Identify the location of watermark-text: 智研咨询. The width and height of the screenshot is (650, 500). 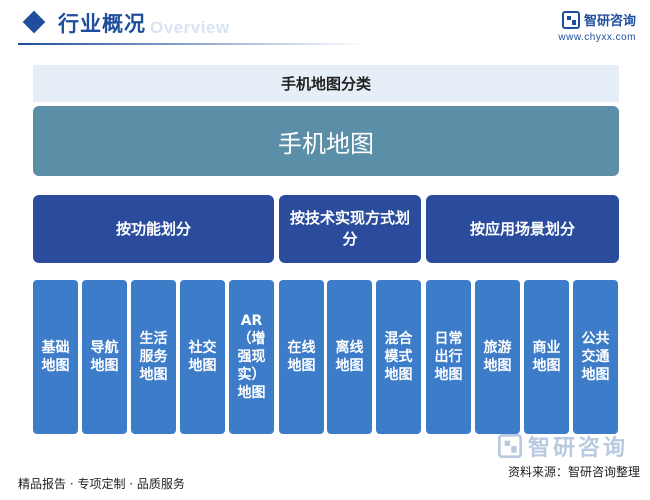
(577, 448).